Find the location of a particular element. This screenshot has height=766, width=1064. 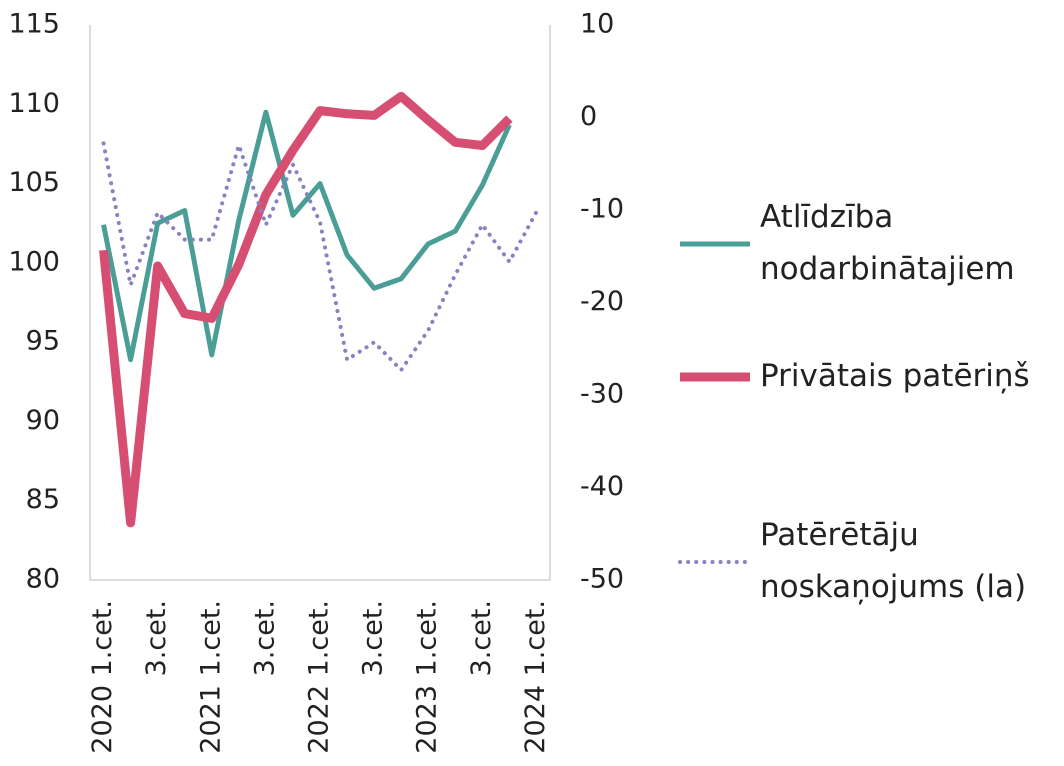

y-tick-label: 100 is located at coordinates (34, 261).